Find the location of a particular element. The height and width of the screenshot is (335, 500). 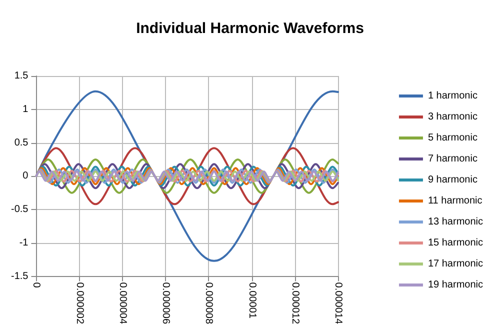

y-tick-label: 1 is located at coordinates (25, 109).